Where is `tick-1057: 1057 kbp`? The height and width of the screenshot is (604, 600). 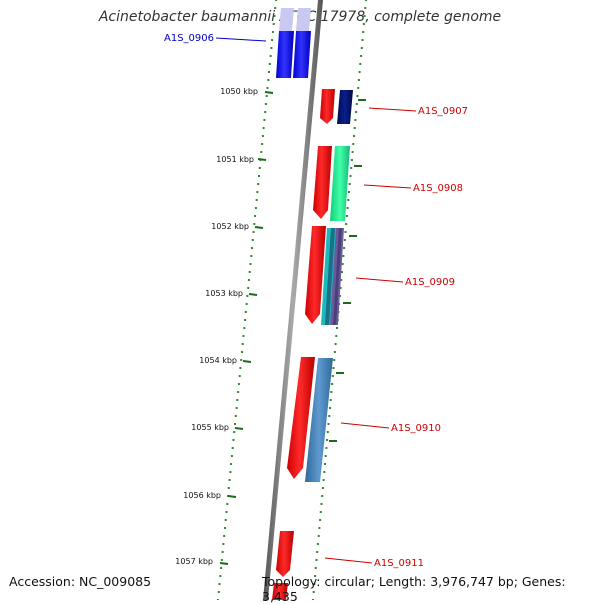 tick-1057: 1057 kbp is located at coordinates (202, 561).